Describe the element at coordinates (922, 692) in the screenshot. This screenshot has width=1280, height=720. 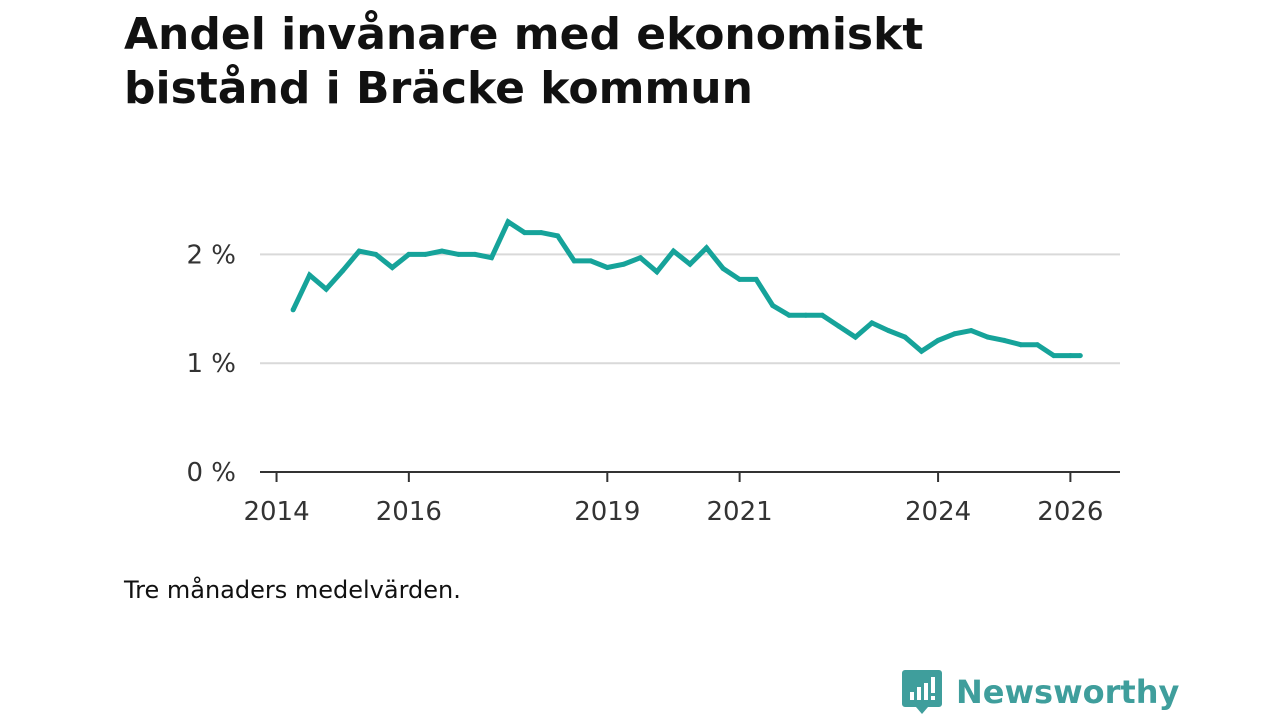
I see `newsworthy-logo-icon` at that location.